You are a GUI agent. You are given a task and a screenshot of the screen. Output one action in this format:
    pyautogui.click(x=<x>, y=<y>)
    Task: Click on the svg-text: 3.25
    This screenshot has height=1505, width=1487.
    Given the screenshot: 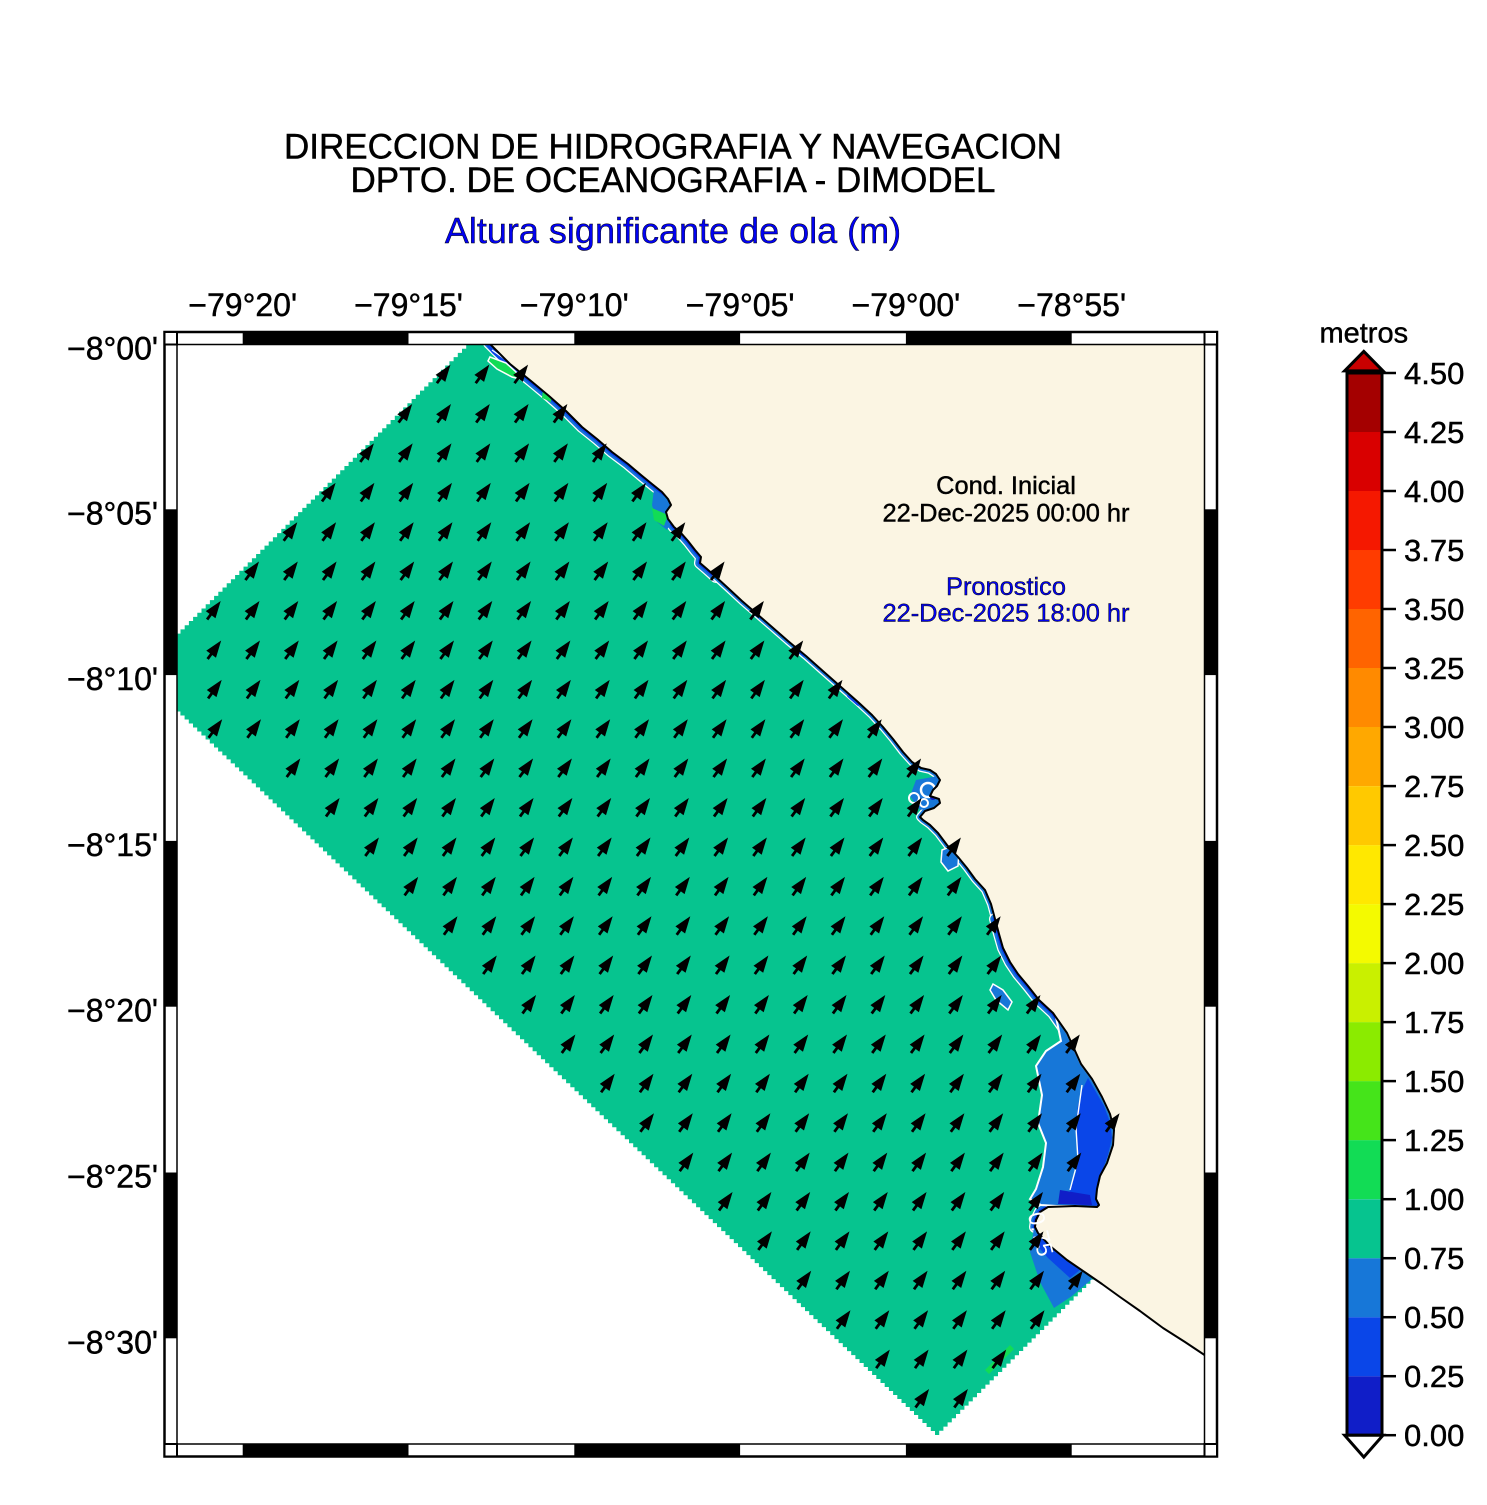 What is the action you would take?
    pyautogui.click(x=1434, y=668)
    